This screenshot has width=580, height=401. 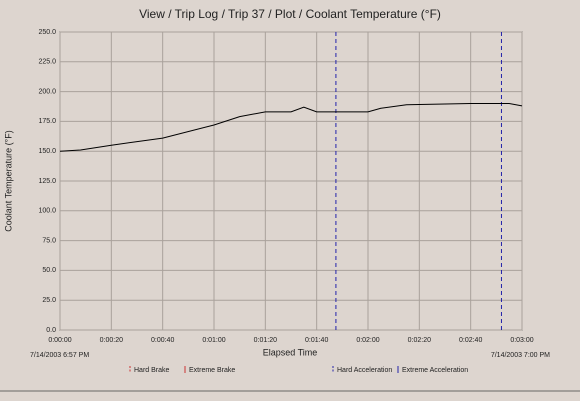 I want to click on y-tick-label: 75.0, so click(x=49, y=240).